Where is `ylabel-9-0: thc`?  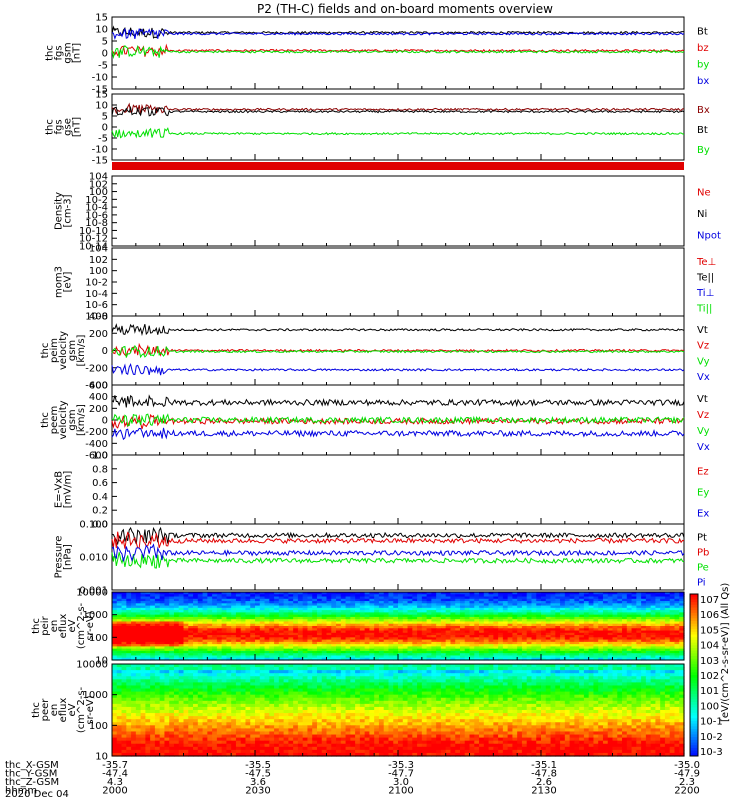 ylabel-9-0: thc is located at coordinates (36, 626).